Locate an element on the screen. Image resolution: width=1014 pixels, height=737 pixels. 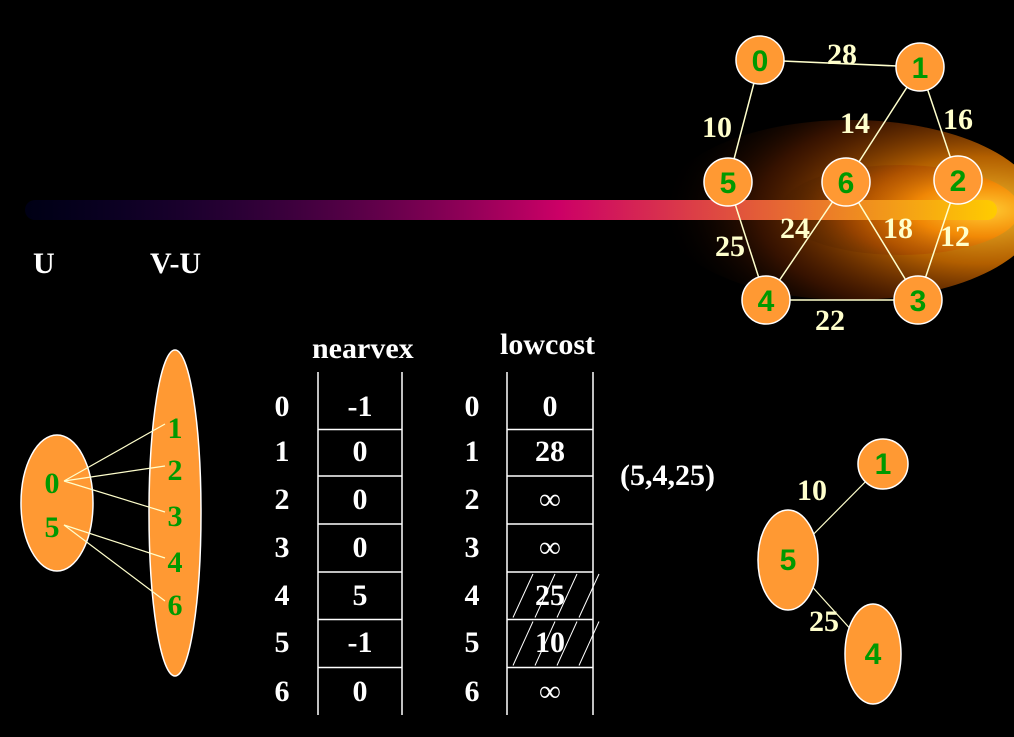
graph-edge-weight-4-3: 22 is located at coordinates (830, 320).